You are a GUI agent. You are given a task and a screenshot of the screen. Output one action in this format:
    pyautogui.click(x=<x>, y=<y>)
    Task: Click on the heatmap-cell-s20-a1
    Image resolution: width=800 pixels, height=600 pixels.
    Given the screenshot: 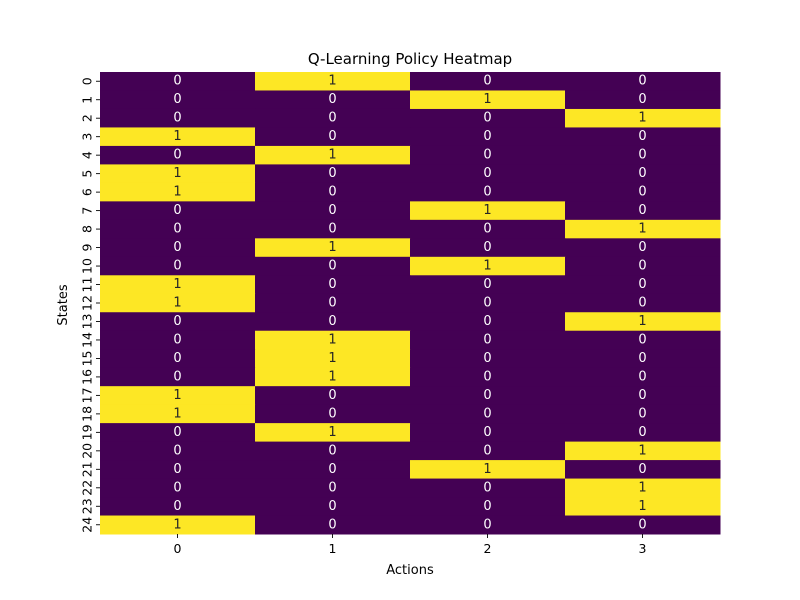 What is the action you would take?
    pyautogui.click(x=333, y=451)
    